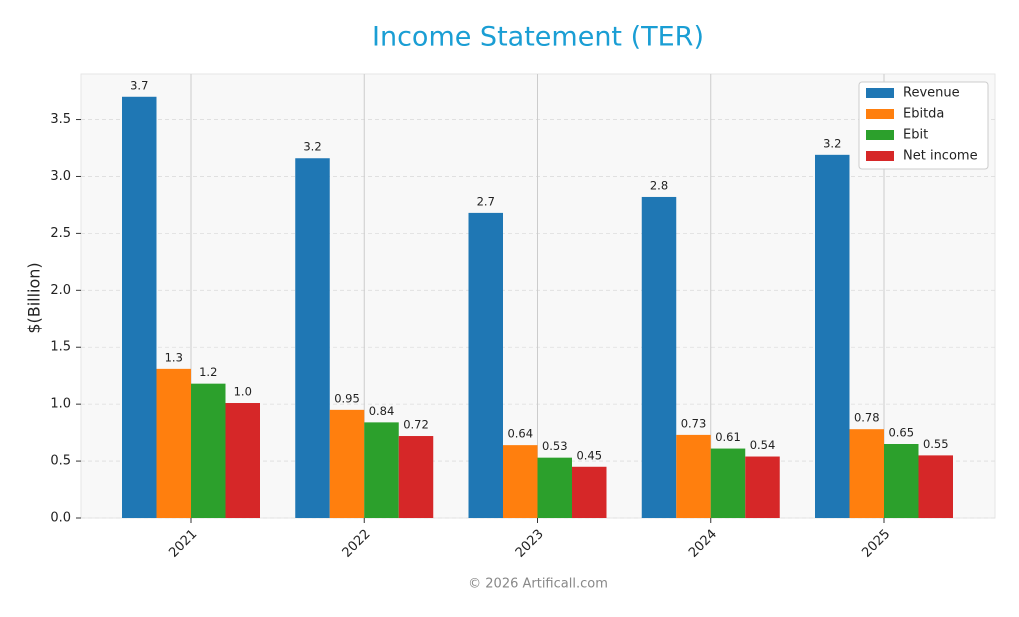  I want to click on x-tick-label: 2022, so click(357, 544).